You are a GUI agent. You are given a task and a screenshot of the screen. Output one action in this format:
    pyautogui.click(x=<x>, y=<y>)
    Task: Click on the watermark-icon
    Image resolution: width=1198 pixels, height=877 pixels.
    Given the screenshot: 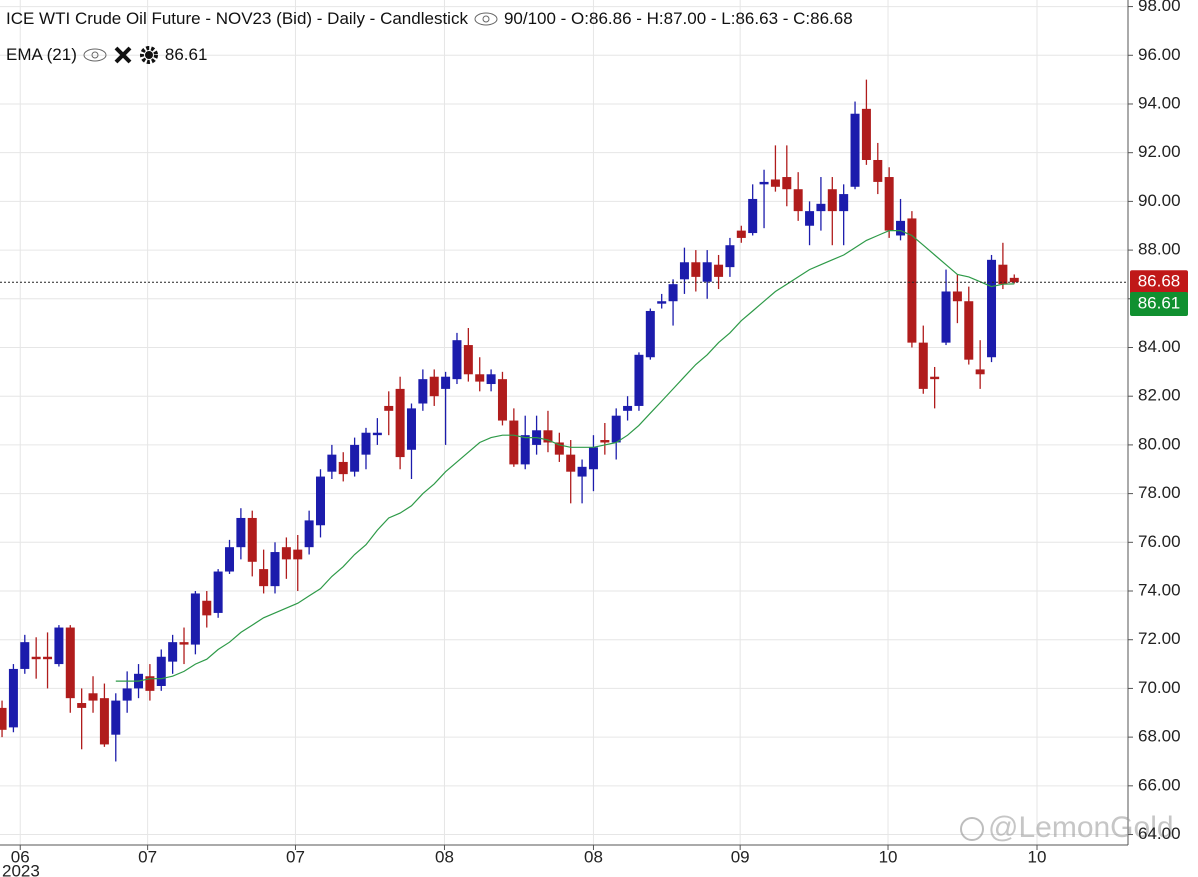 What is the action you would take?
    pyautogui.click(x=972, y=829)
    